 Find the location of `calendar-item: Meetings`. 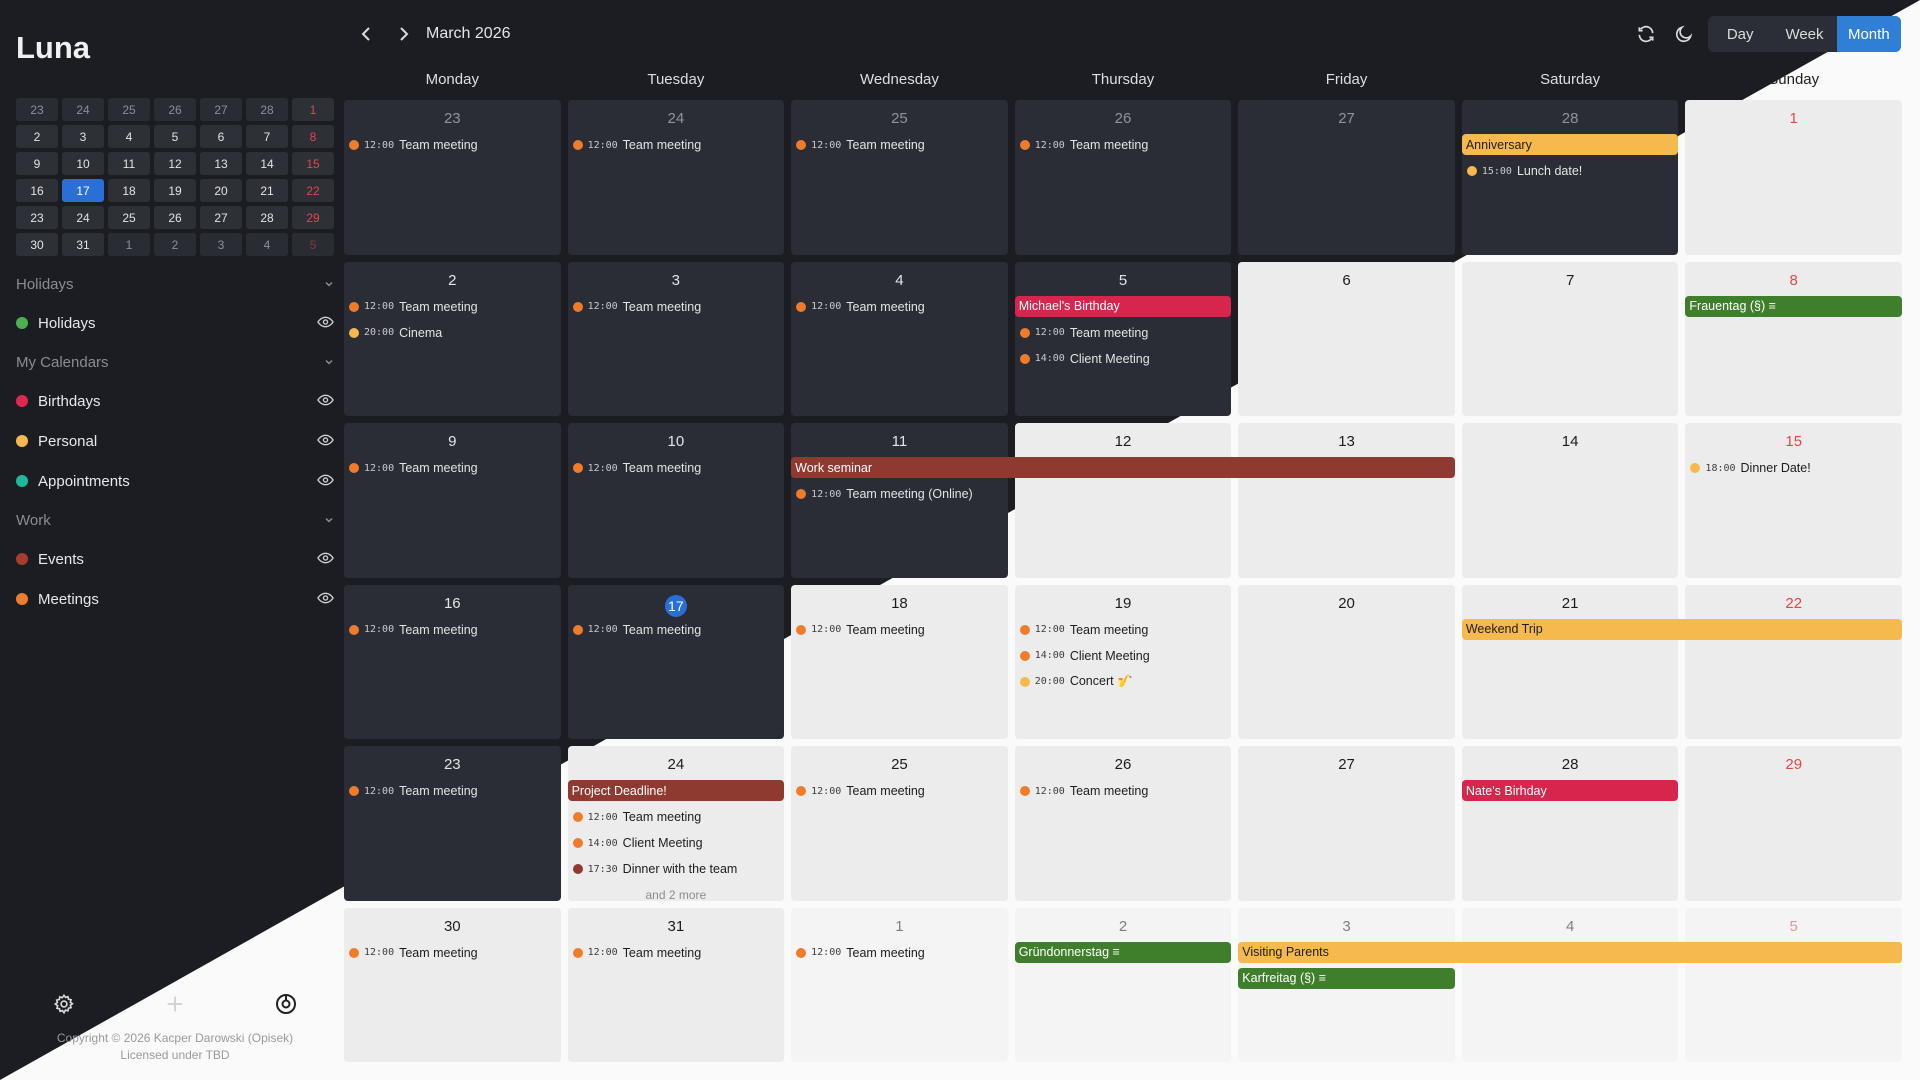

calendar-item: Meetings is located at coordinates (175, 599).